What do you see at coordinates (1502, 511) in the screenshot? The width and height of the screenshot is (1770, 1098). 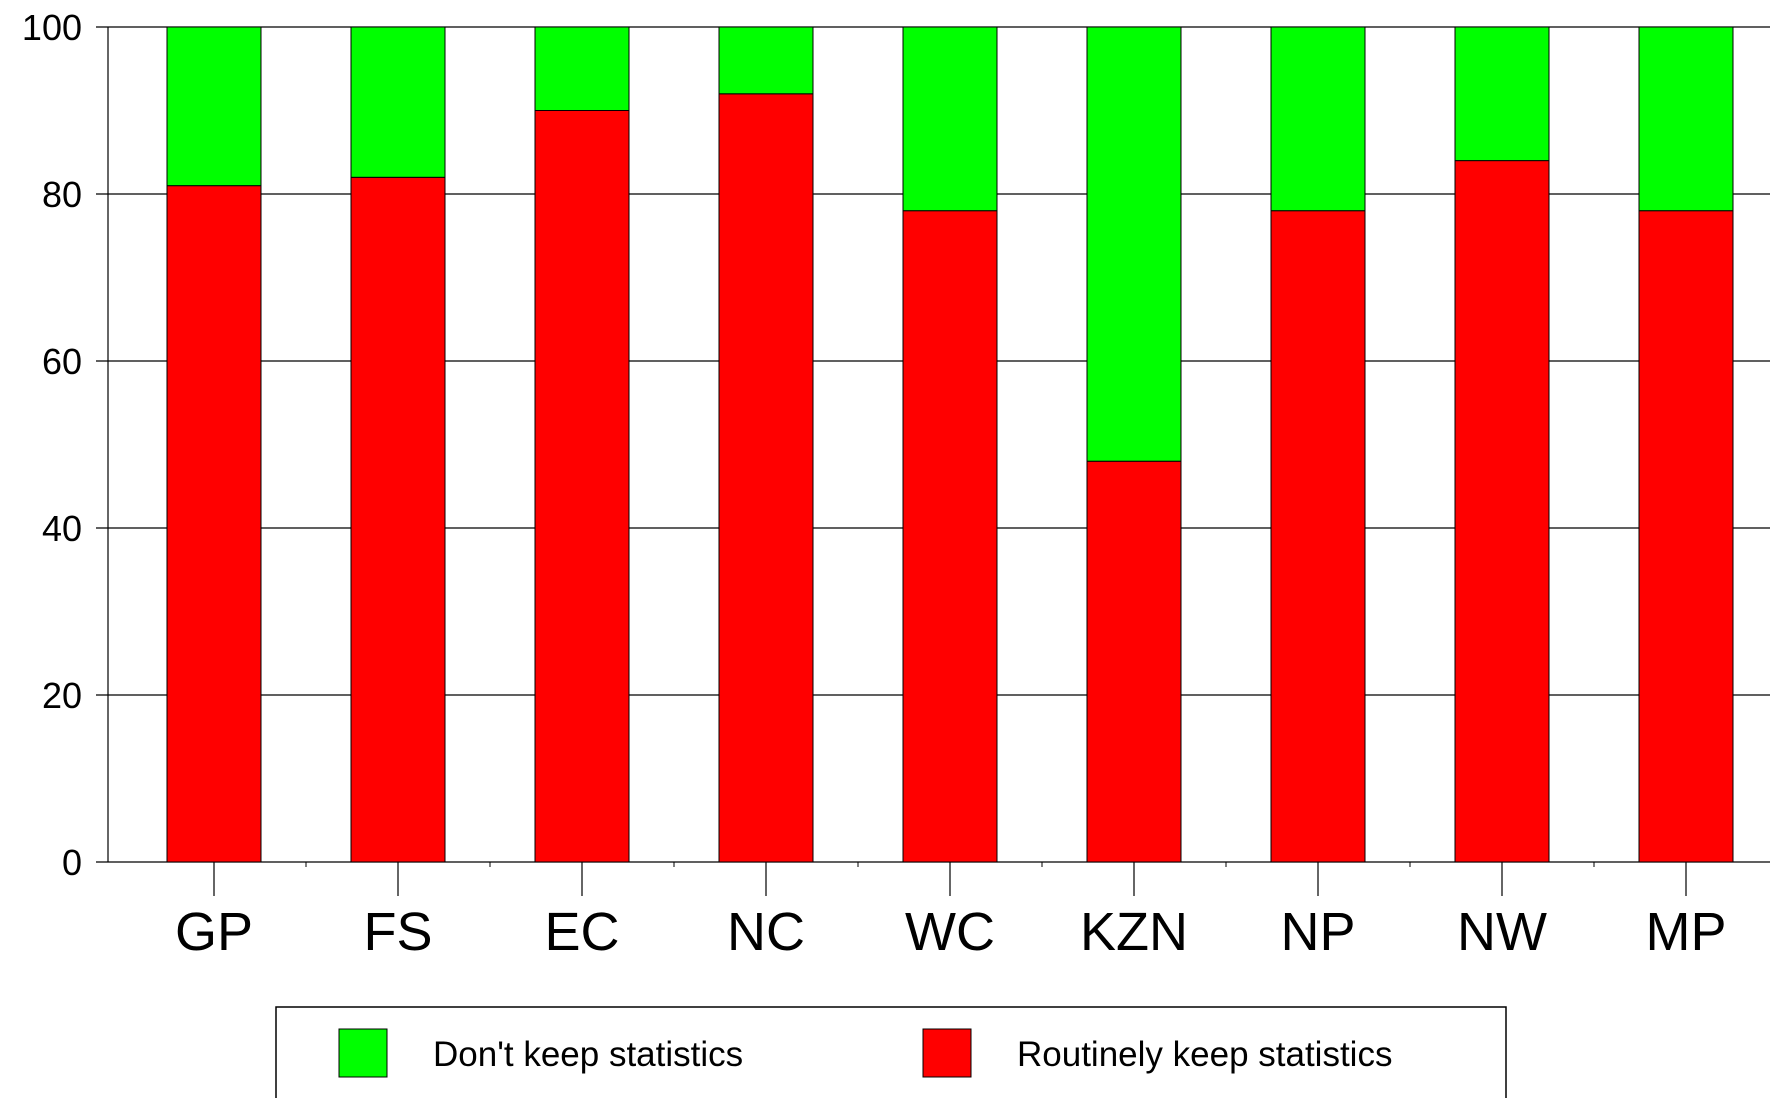 I see `bar-nw-routinely-keep` at bounding box center [1502, 511].